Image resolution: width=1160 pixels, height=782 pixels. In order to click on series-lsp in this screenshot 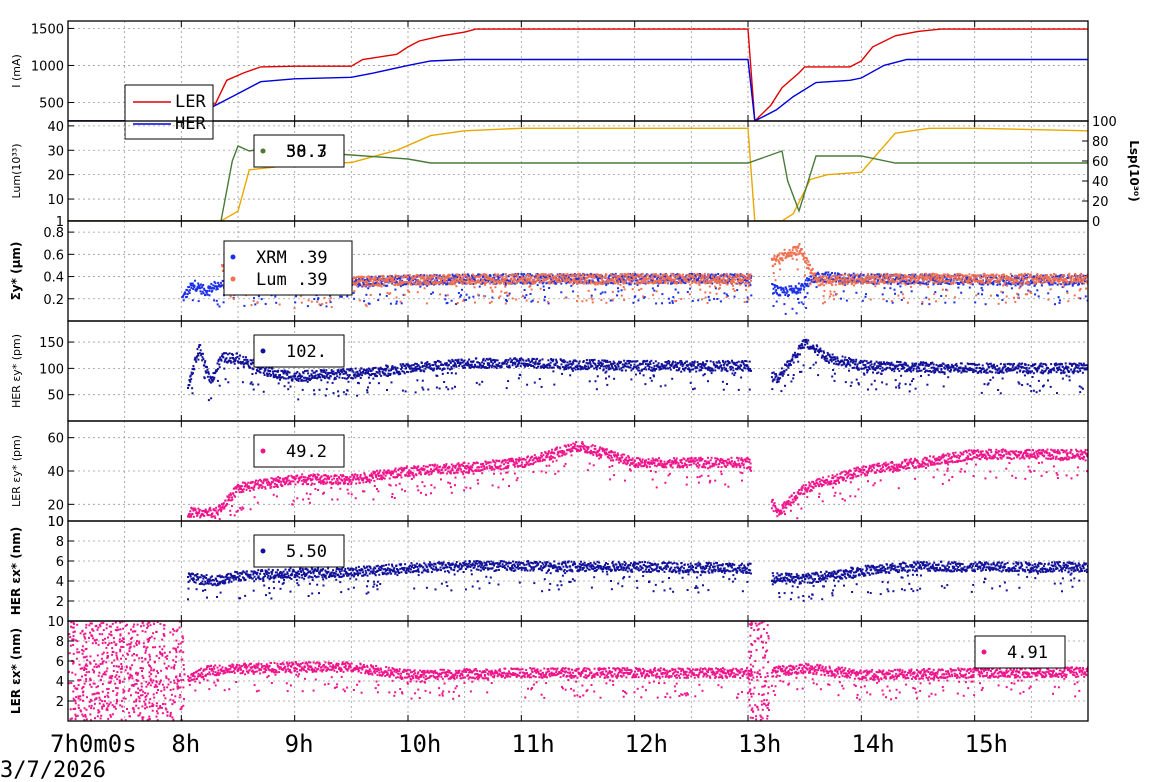, I will do `click(578, 183)`.